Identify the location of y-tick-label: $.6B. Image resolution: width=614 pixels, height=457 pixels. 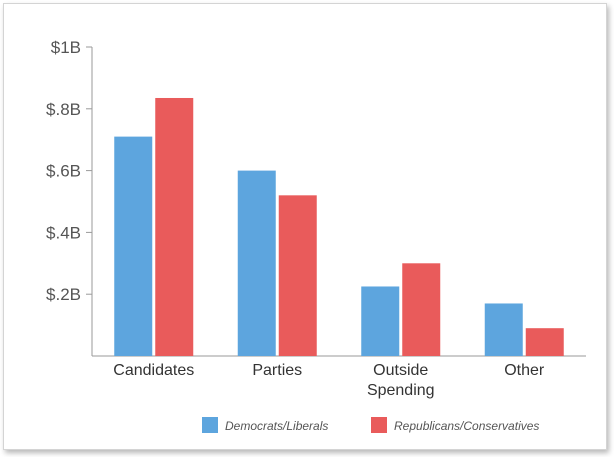
(63, 171).